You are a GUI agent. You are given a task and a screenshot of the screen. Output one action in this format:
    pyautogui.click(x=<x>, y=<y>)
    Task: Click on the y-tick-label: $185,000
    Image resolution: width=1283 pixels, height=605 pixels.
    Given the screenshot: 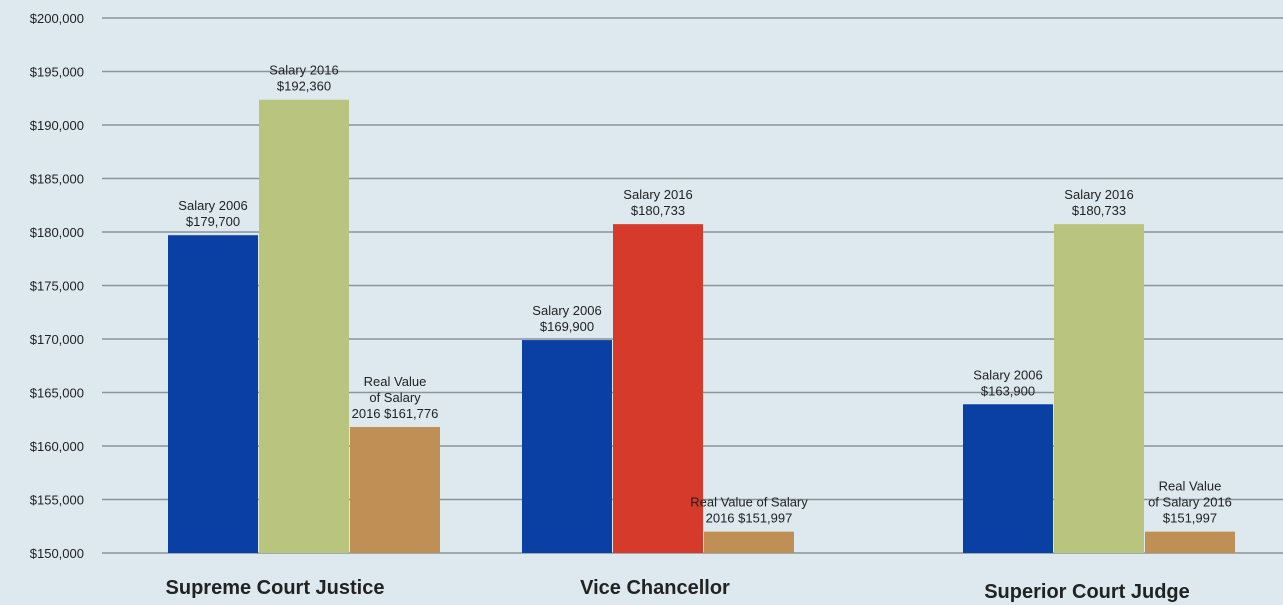 What is the action you would take?
    pyautogui.click(x=57, y=179)
    